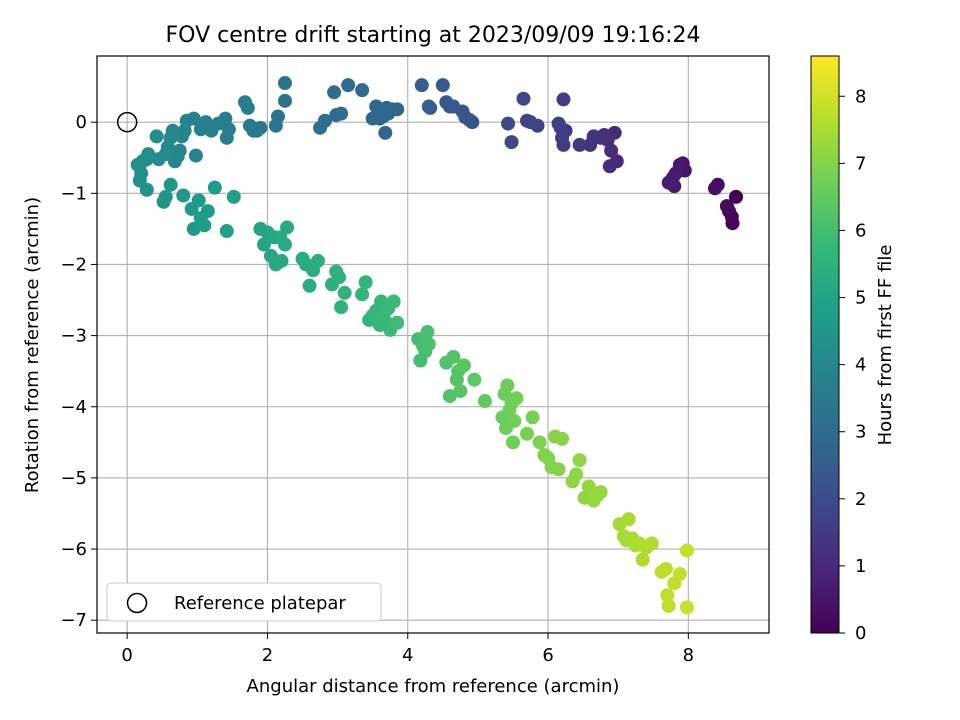 This screenshot has height=720, width=960. Describe the element at coordinates (407, 649) in the screenshot. I see `x-axis-ticks: 0 2 4 6 8` at that location.